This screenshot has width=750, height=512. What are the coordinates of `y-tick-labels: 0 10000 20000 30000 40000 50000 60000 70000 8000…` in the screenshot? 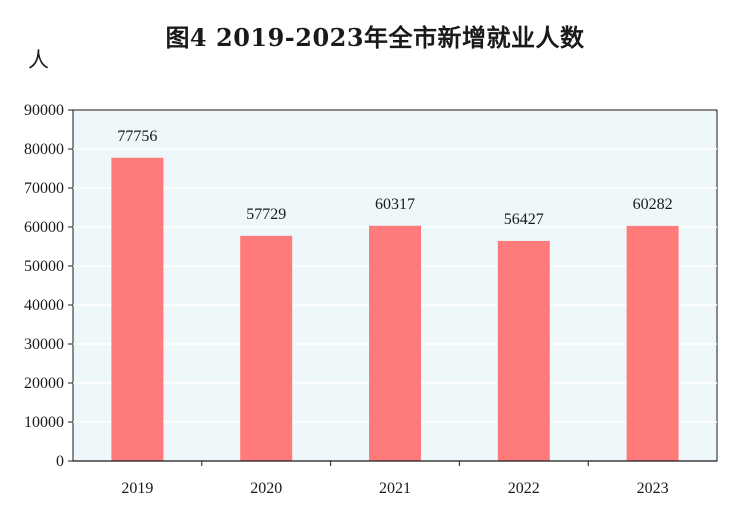 It's located at (44, 286).